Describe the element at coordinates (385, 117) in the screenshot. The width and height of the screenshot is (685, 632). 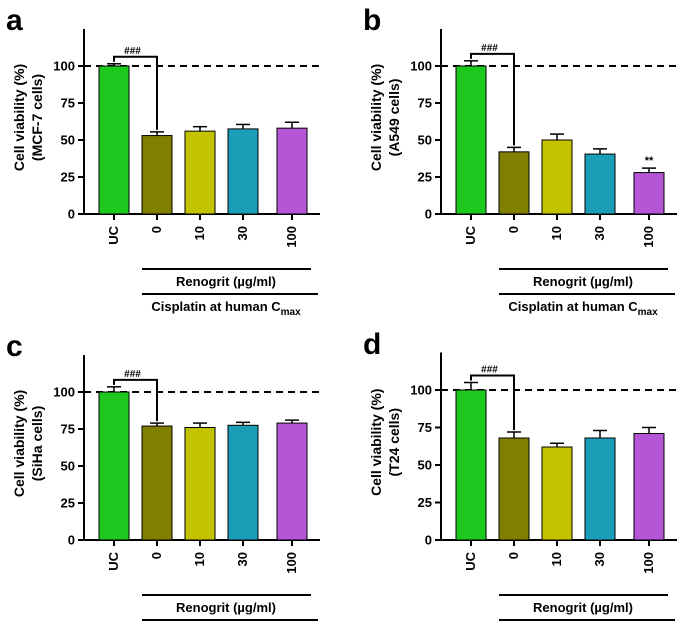
I see `y-axis-label: Cell viability (%) (A549 cells)` at that location.